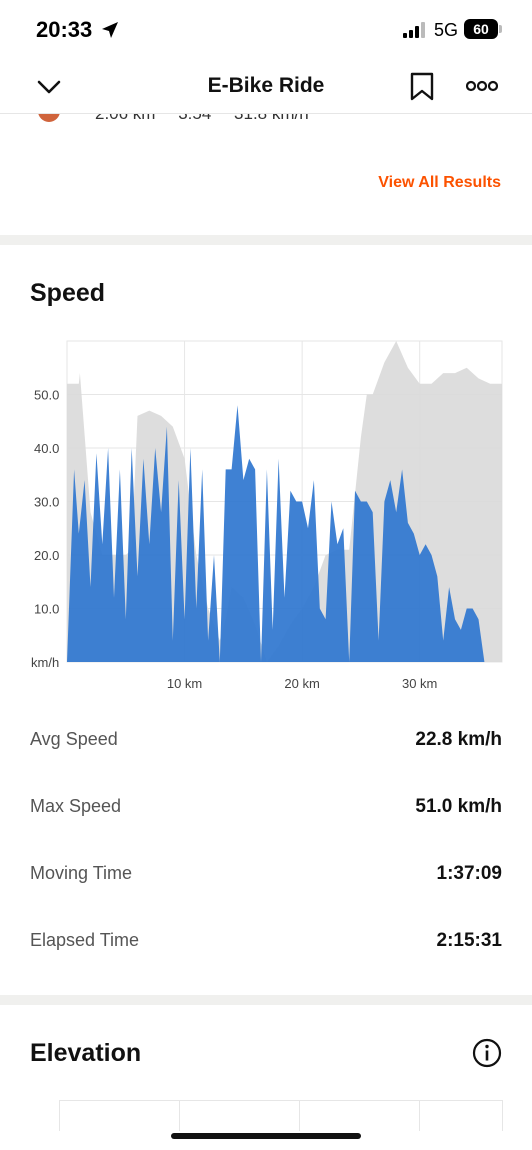  Describe the element at coordinates (482, 86) in the screenshot. I see `more-options-icon` at that location.